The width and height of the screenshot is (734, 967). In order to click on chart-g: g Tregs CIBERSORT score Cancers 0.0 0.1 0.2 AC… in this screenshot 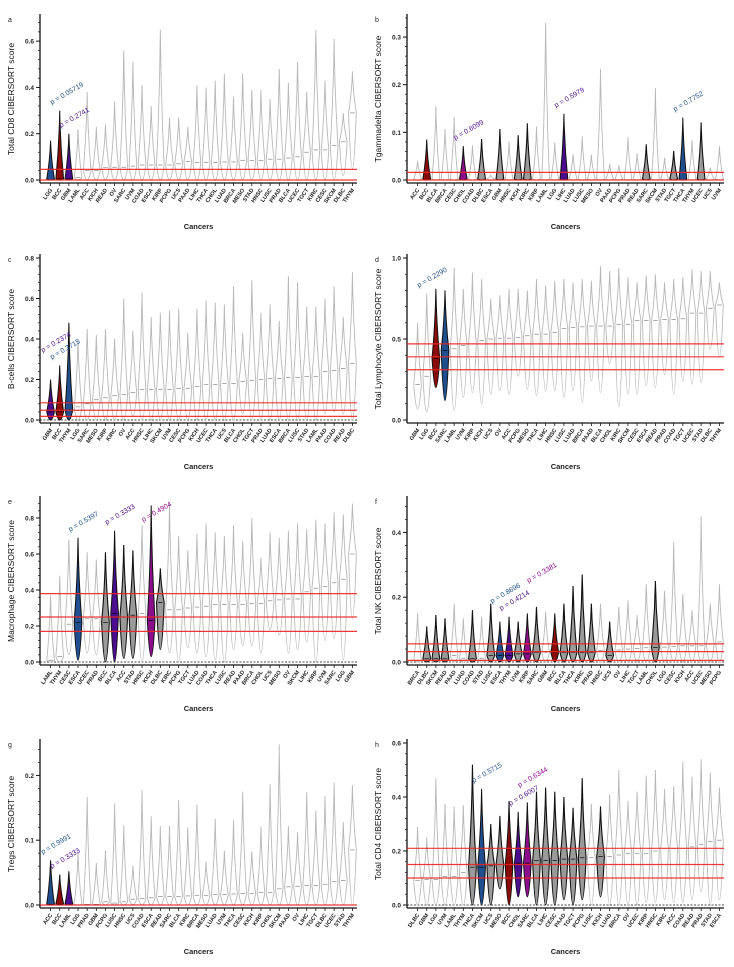, I will do `click(181, 847)`.